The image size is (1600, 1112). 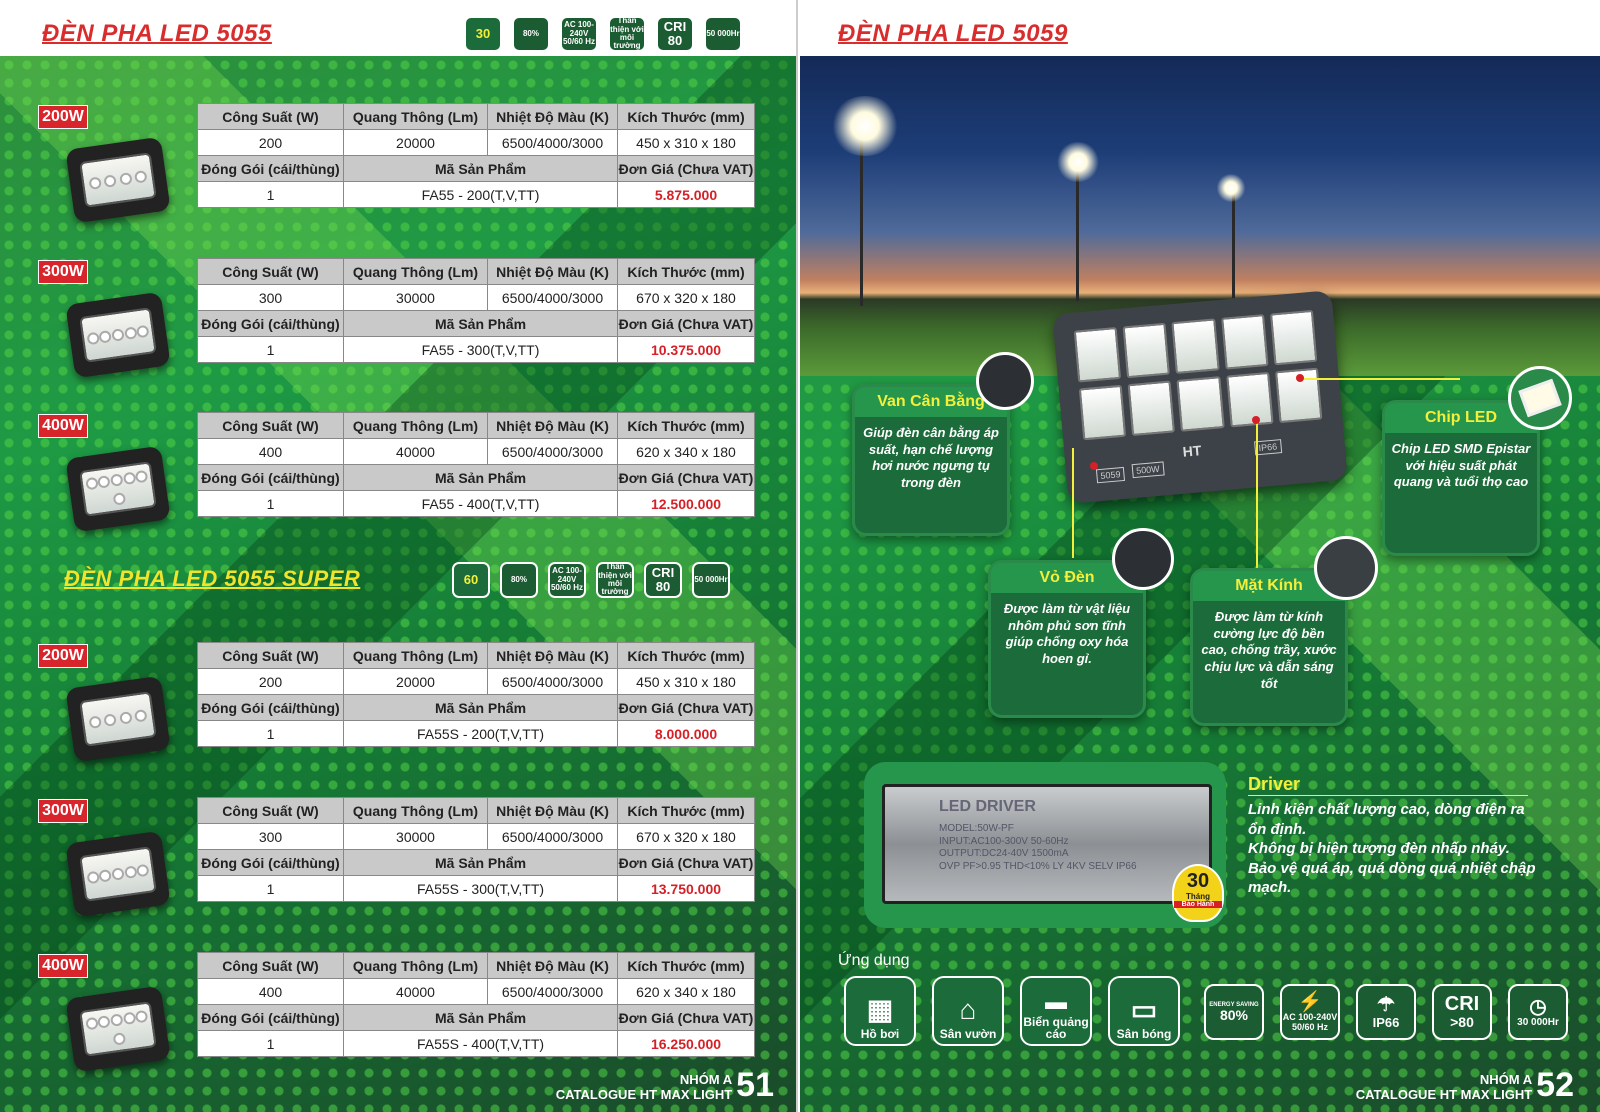 What do you see at coordinates (1144, 1011) in the screenshot?
I see `stadium-icon: ▭ Sân bóng` at bounding box center [1144, 1011].